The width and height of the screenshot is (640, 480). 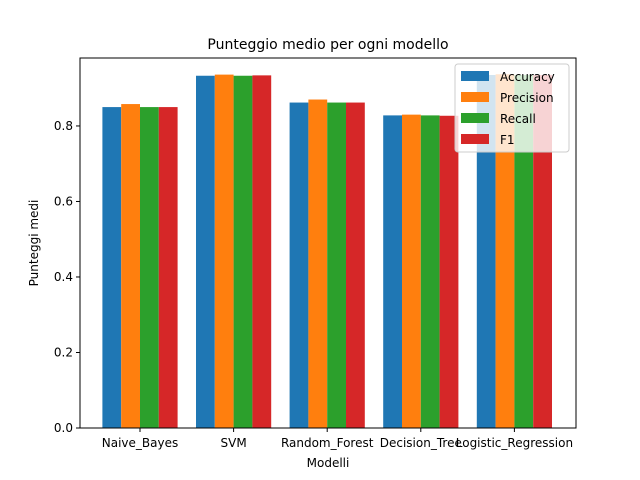 I want to click on x-tick-label: SVM, so click(x=234, y=443).